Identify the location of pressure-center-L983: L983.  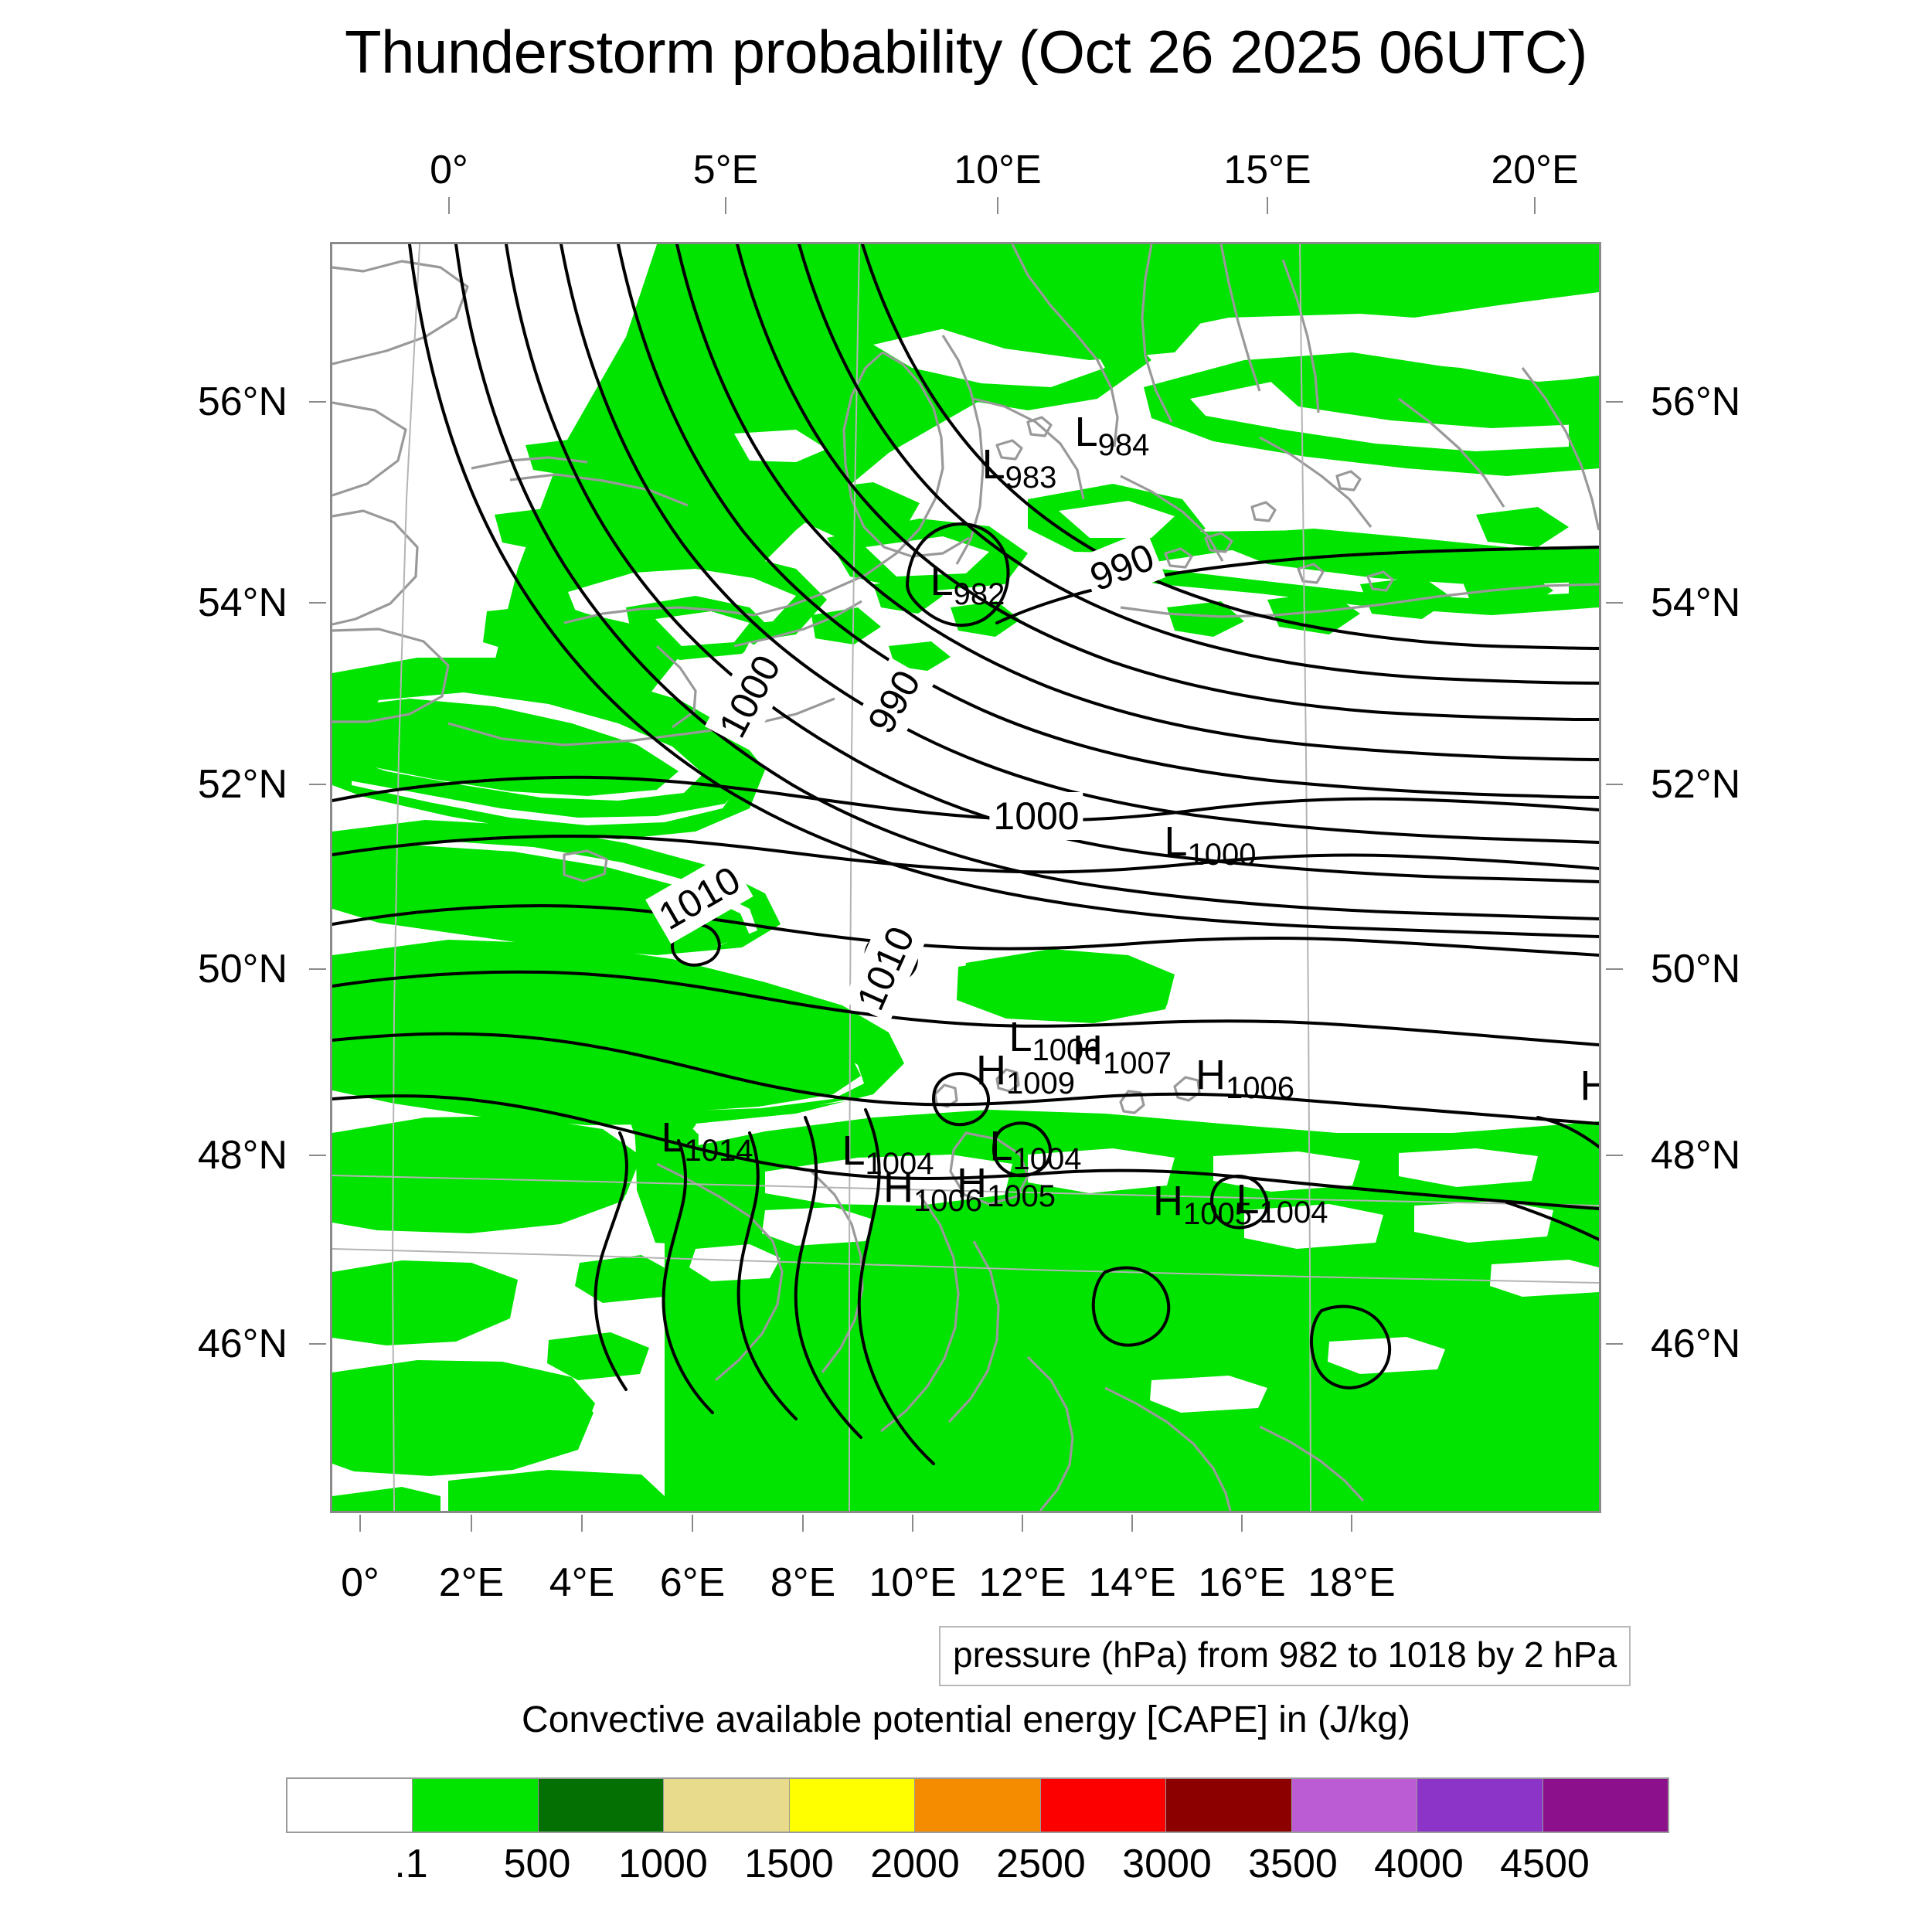
(1019, 468).